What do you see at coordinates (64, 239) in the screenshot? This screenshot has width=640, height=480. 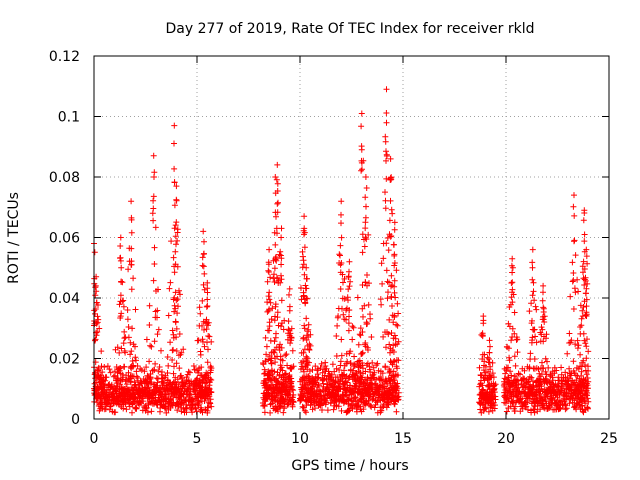 I see `y-tick-label: 0.06` at bounding box center [64, 239].